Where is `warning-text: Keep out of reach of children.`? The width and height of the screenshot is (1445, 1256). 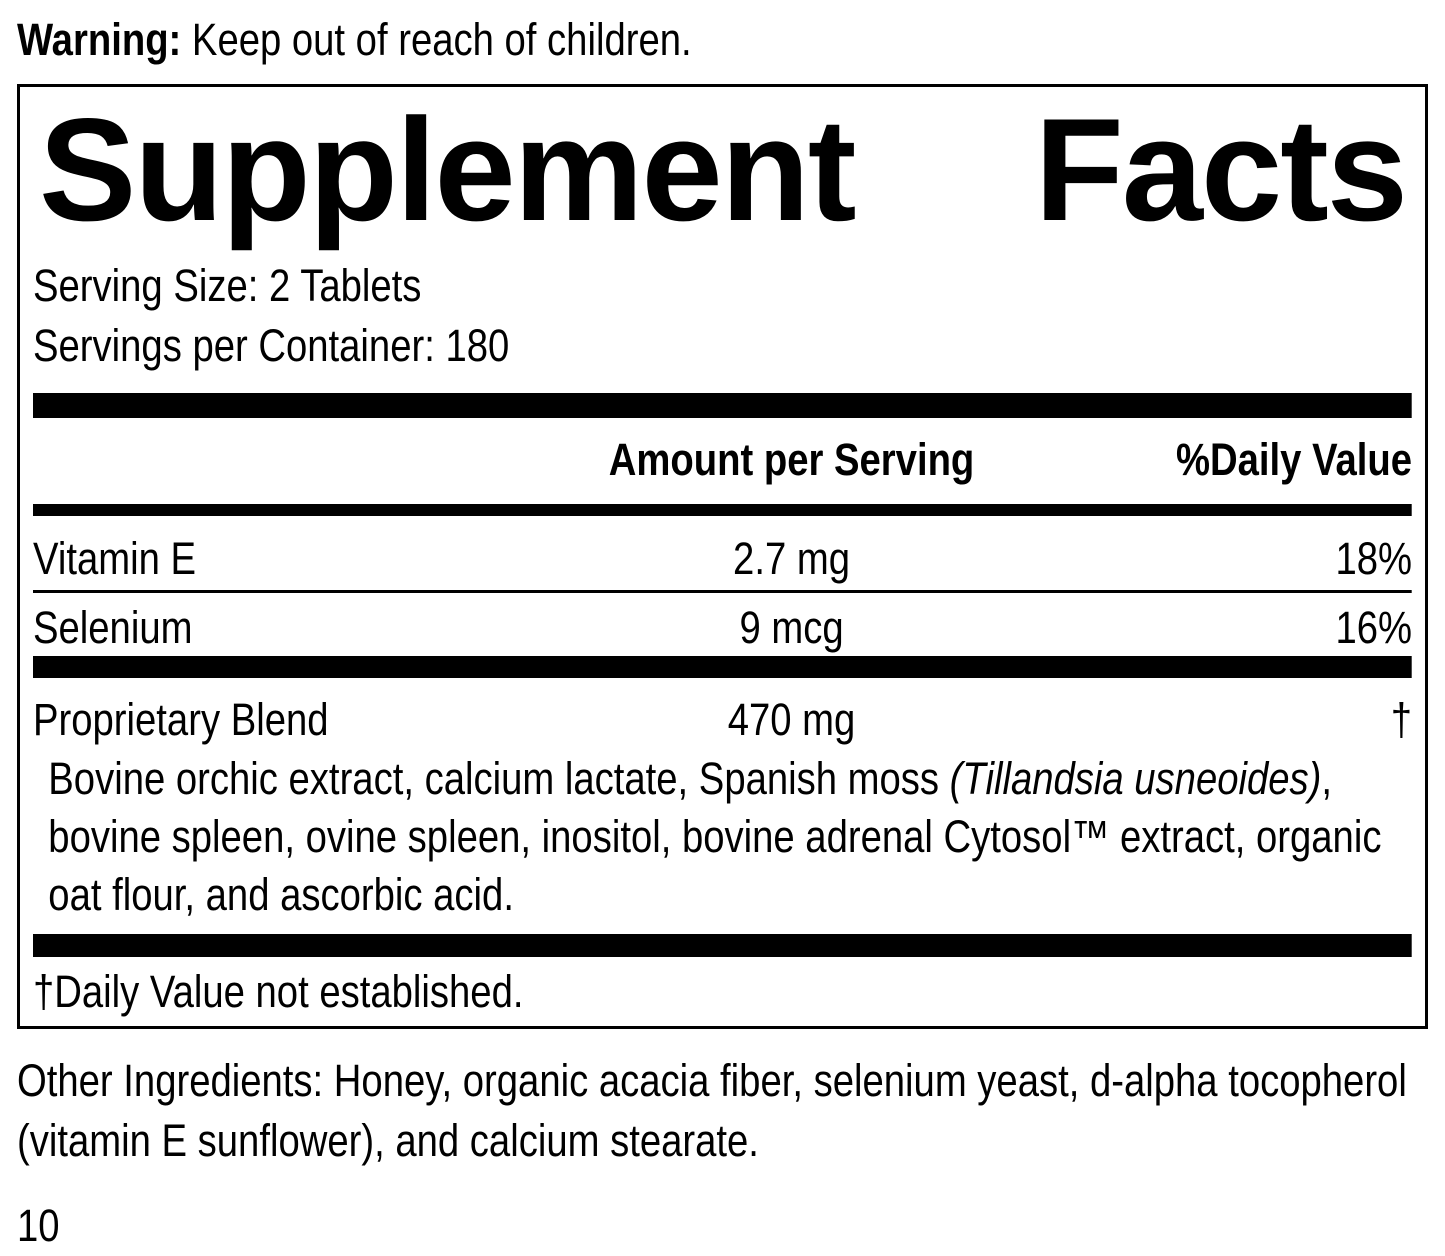
warning-text: Keep out of reach of children. is located at coordinates (436, 39).